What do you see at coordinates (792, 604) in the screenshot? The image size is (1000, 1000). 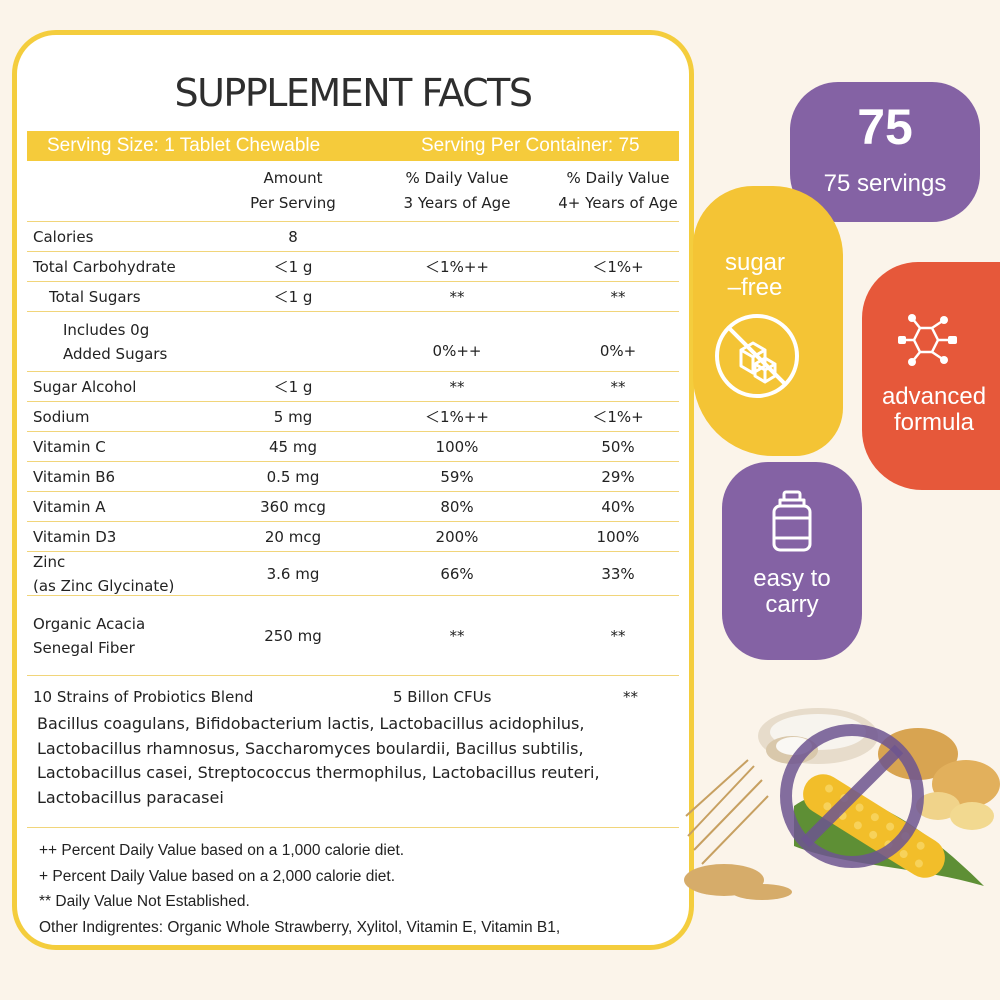 I see `carry-line2: carry` at bounding box center [792, 604].